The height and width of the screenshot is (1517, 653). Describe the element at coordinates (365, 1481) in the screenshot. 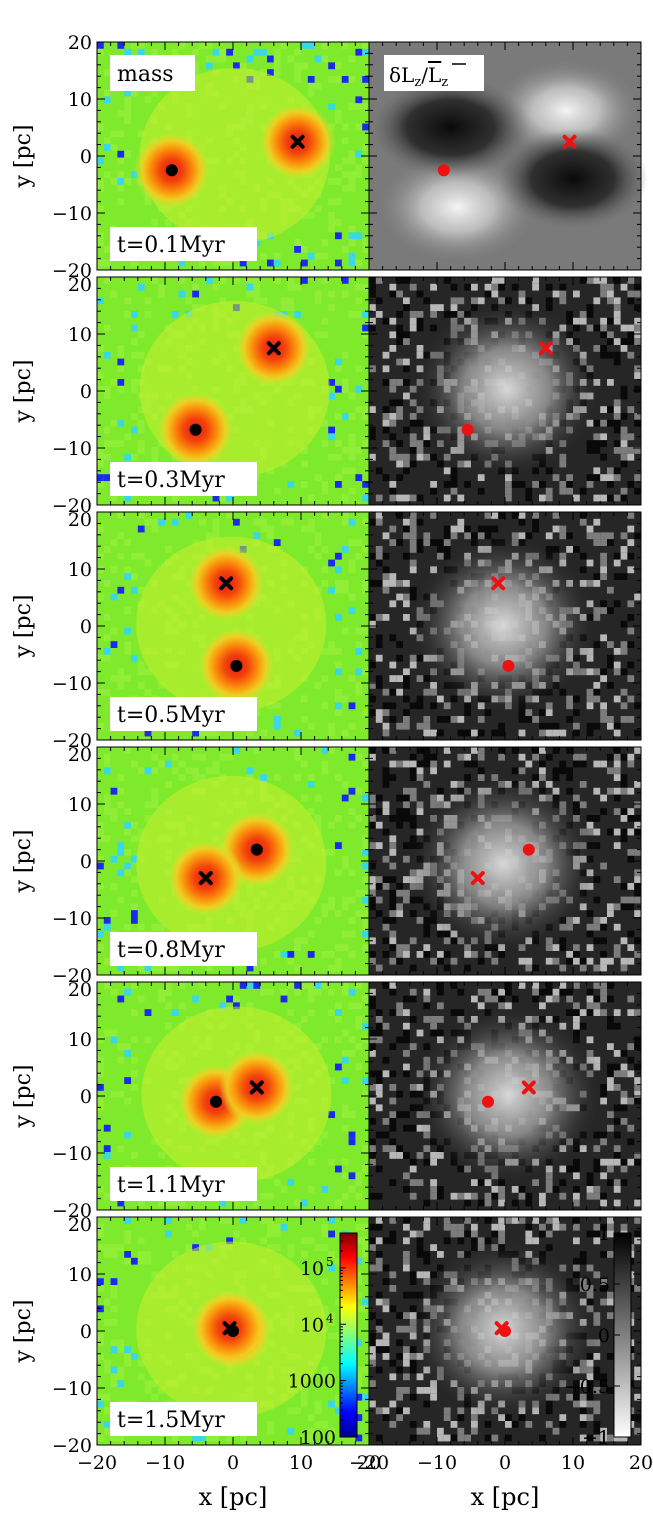

I see `x-axis: −20 −10 0 10 20 x [pc] −10 0 10 20 x [pc] −20` at that location.